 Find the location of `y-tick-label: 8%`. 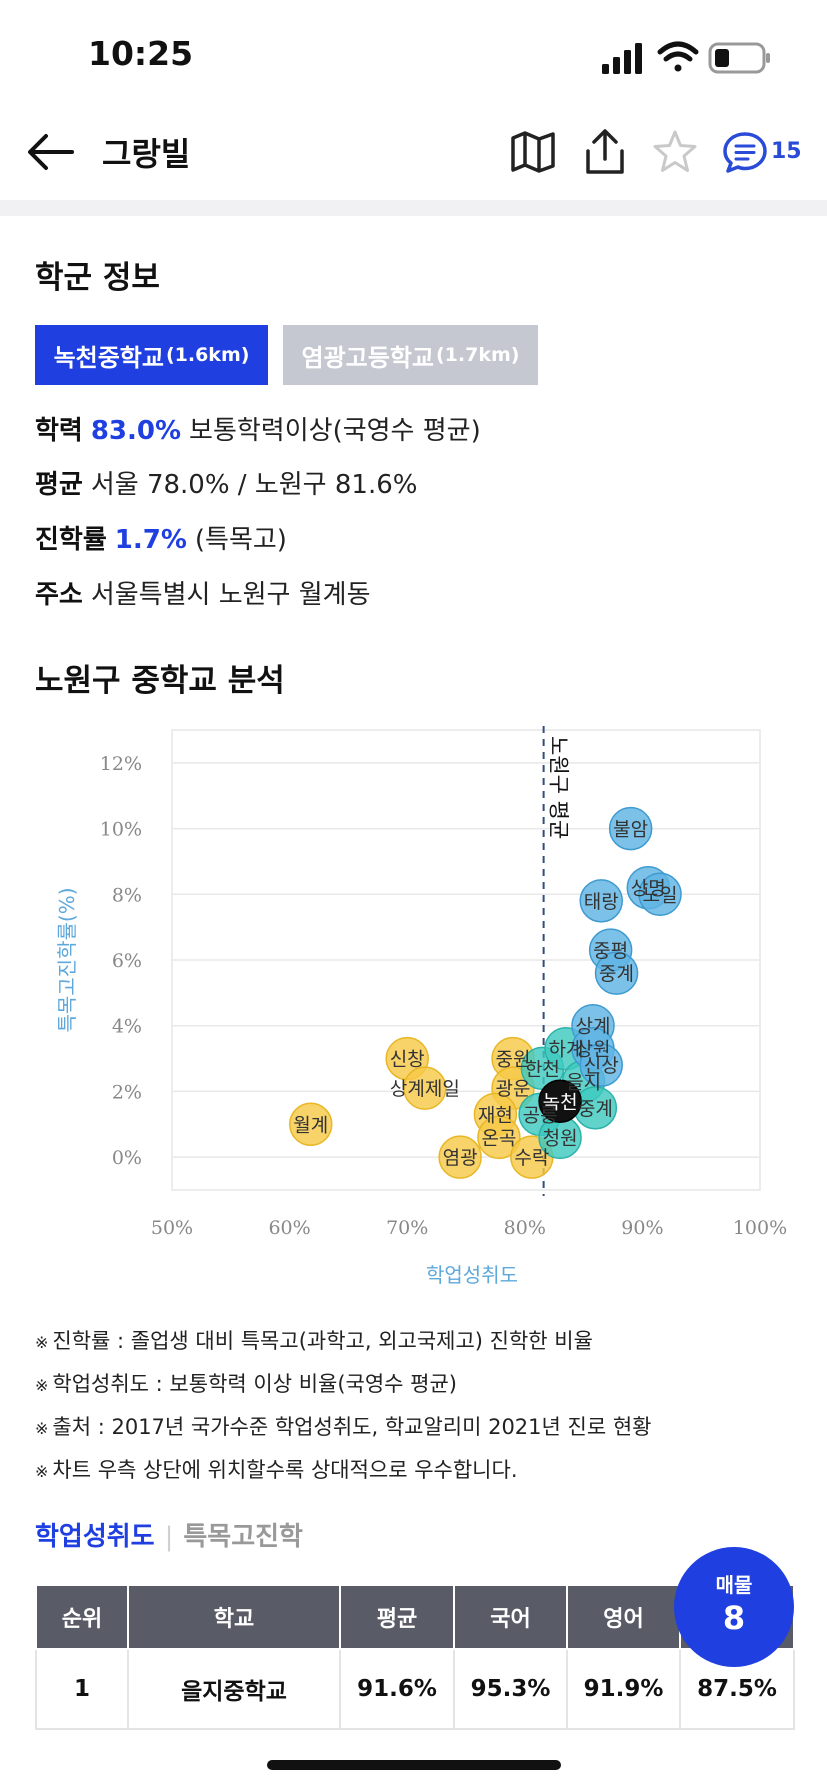

y-tick-label: 8% is located at coordinates (127, 895).